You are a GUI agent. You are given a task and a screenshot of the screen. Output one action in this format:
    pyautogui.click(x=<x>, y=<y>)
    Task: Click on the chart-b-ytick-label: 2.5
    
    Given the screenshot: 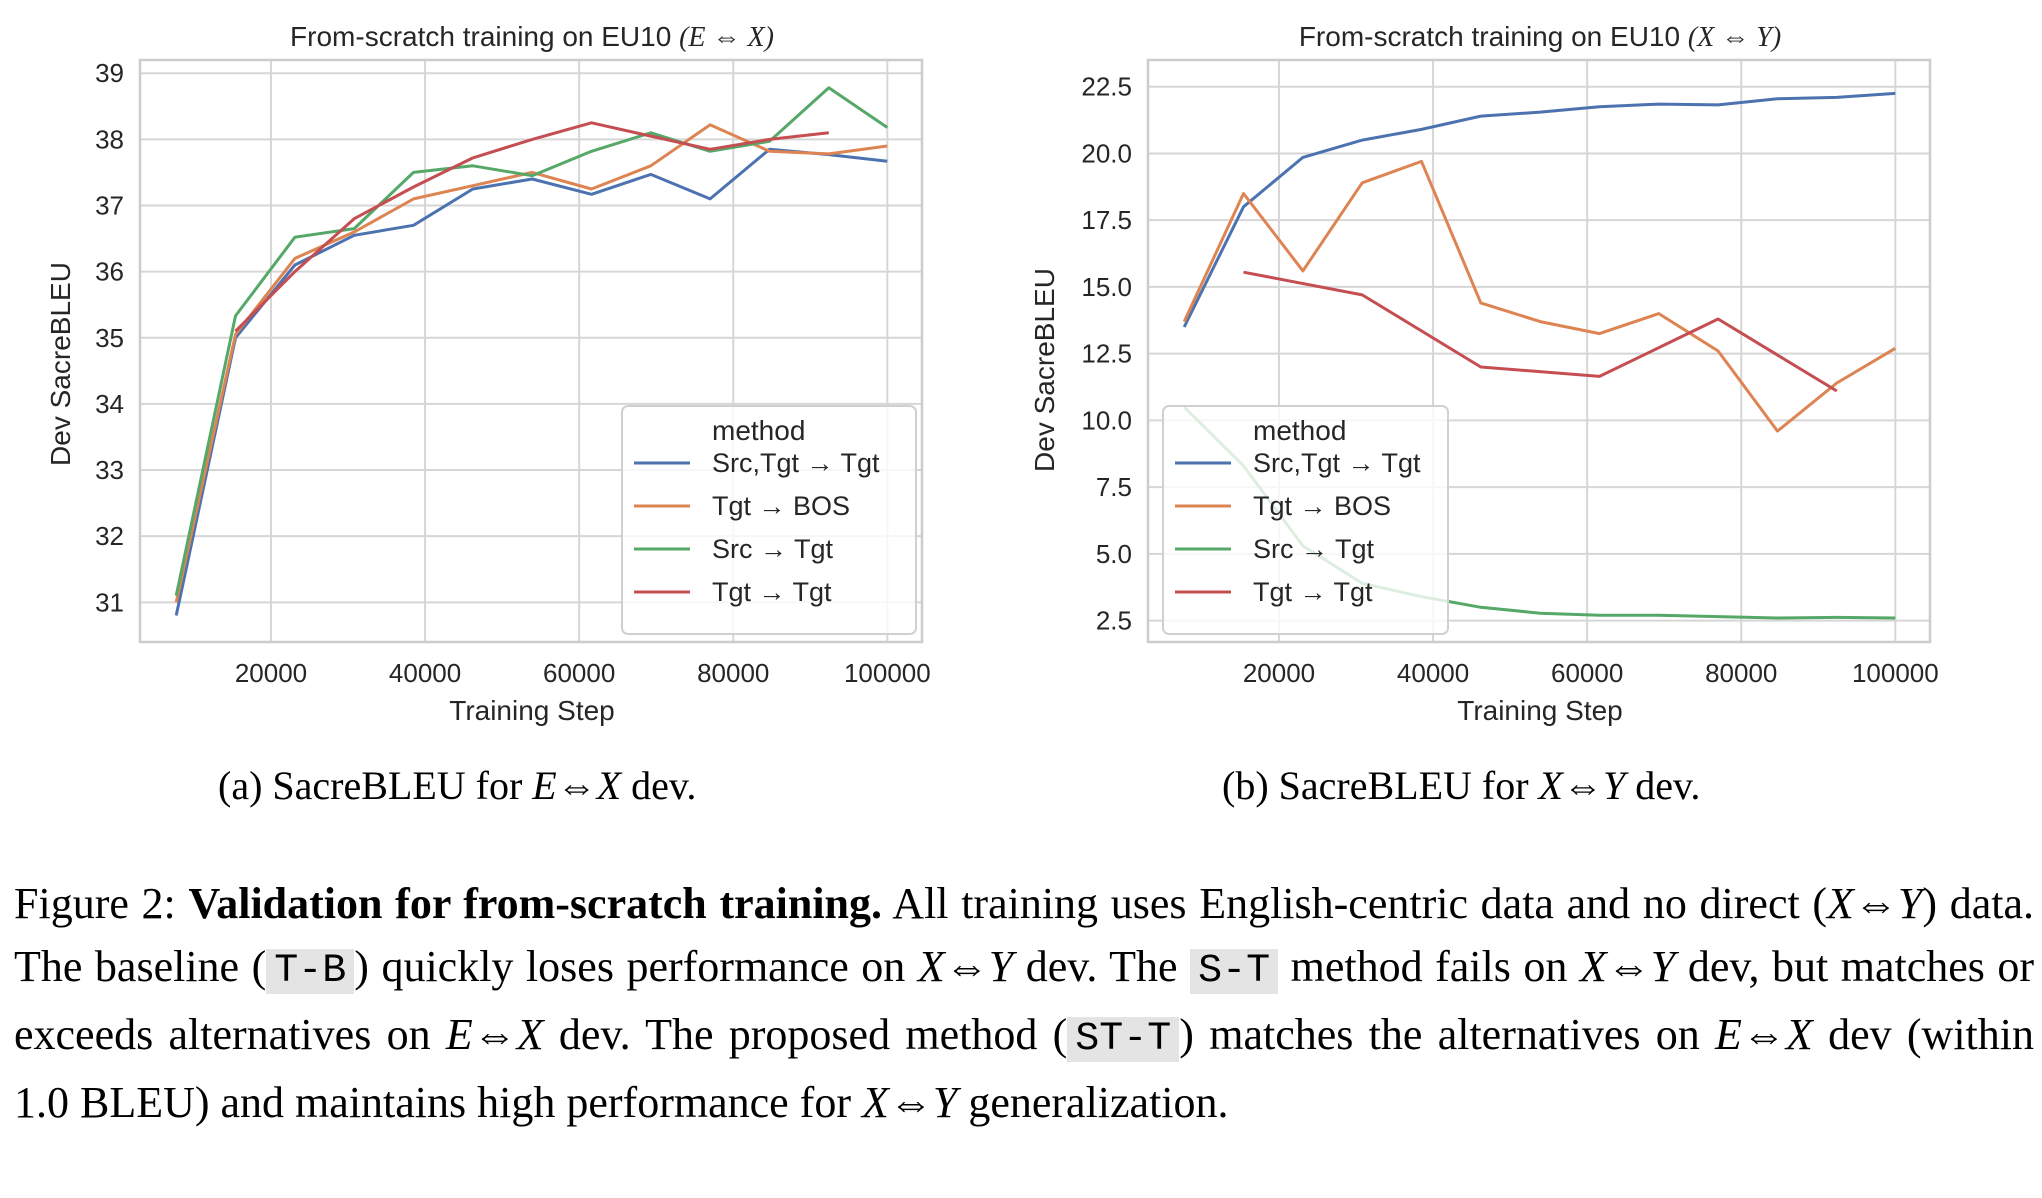 What is the action you would take?
    pyautogui.click(x=1114, y=621)
    